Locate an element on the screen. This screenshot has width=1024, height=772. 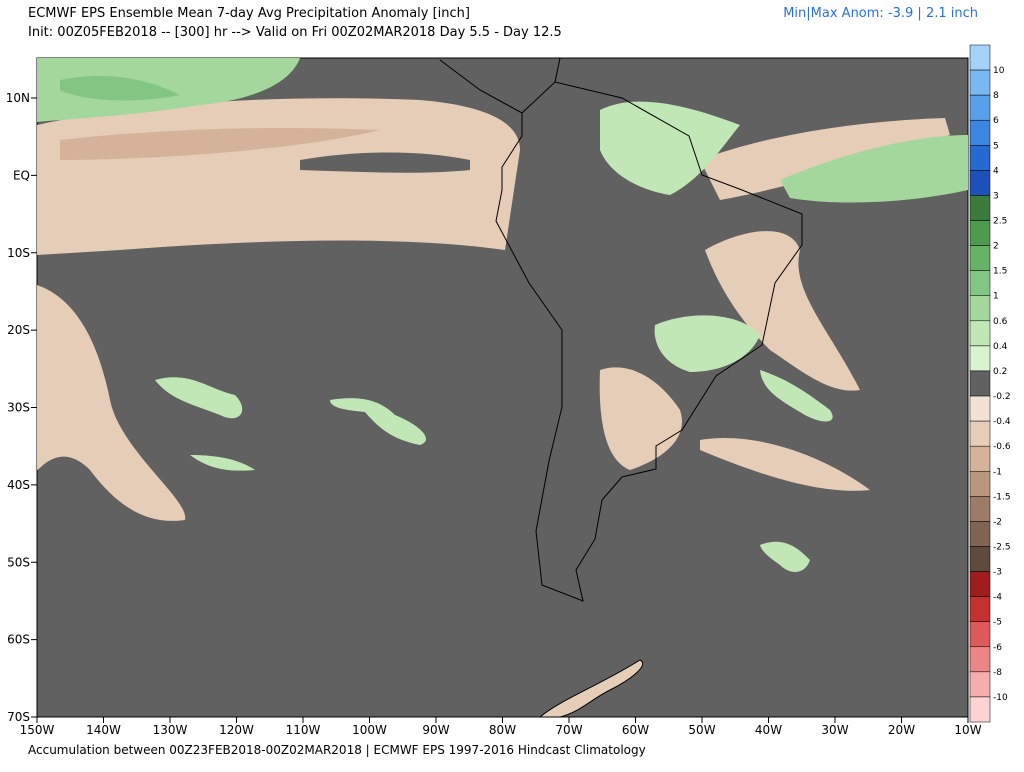
lon-label: 80W is located at coordinates (502, 730).